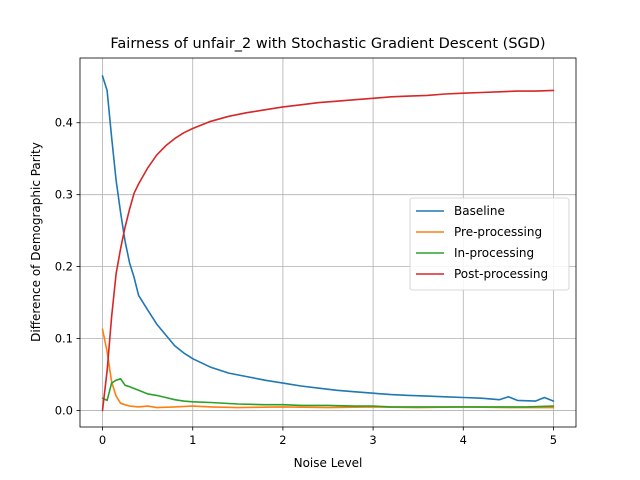 The image size is (640, 480). I want to click on x-tick-label: 0, so click(102, 440).